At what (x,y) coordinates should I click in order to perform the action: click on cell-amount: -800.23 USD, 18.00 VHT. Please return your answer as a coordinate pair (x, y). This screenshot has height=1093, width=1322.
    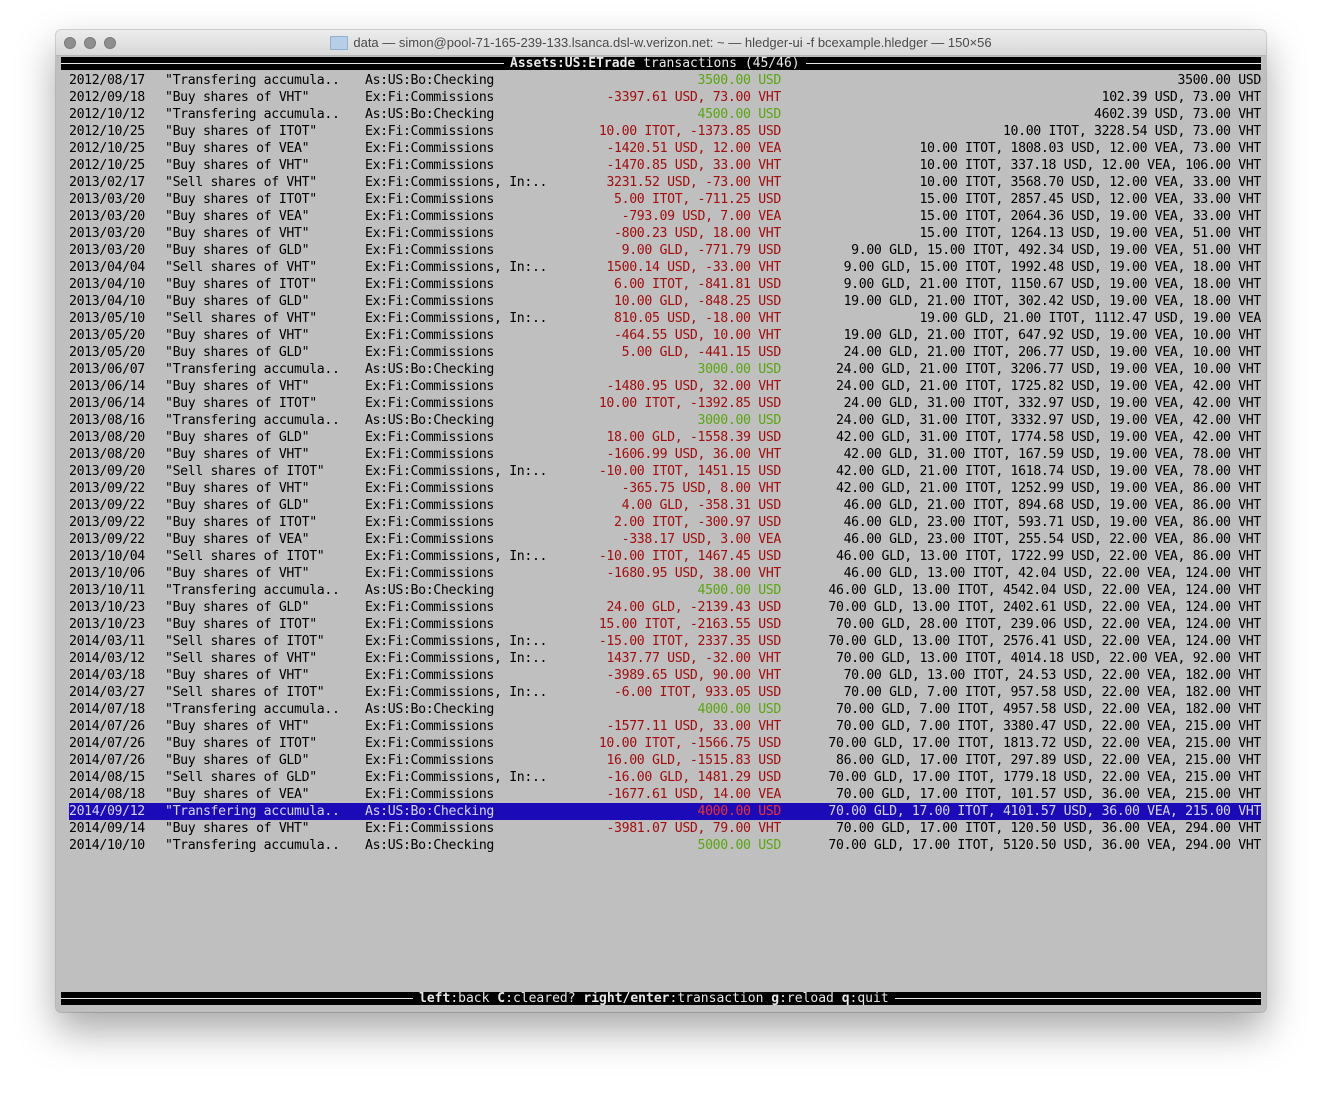
    Looking at the image, I should click on (697, 233).